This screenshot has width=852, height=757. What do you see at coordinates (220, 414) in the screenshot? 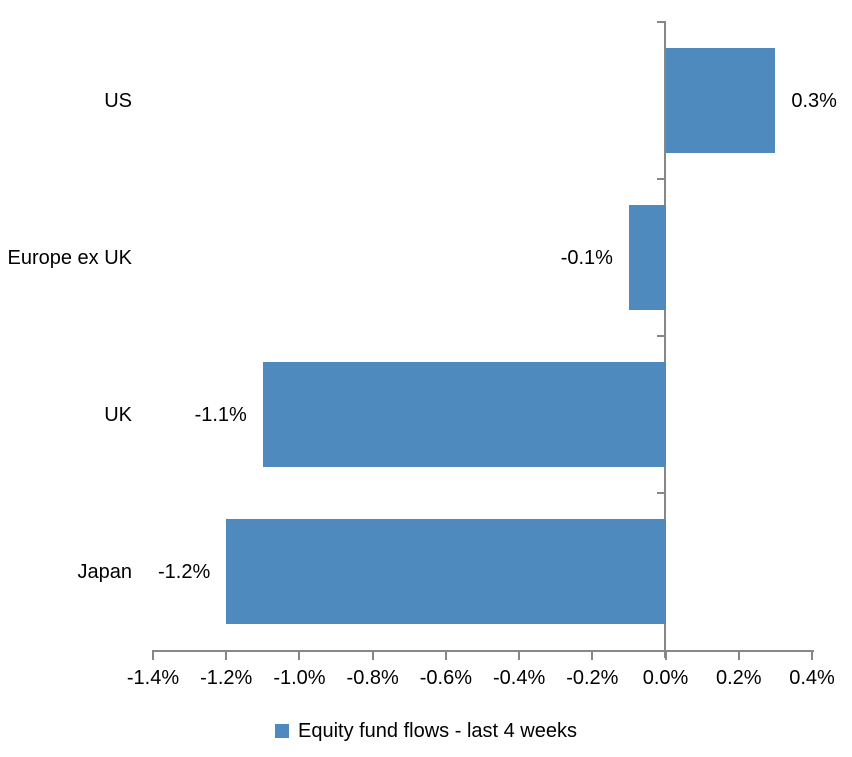
I see `data-label-uk: -1.1%` at bounding box center [220, 414].